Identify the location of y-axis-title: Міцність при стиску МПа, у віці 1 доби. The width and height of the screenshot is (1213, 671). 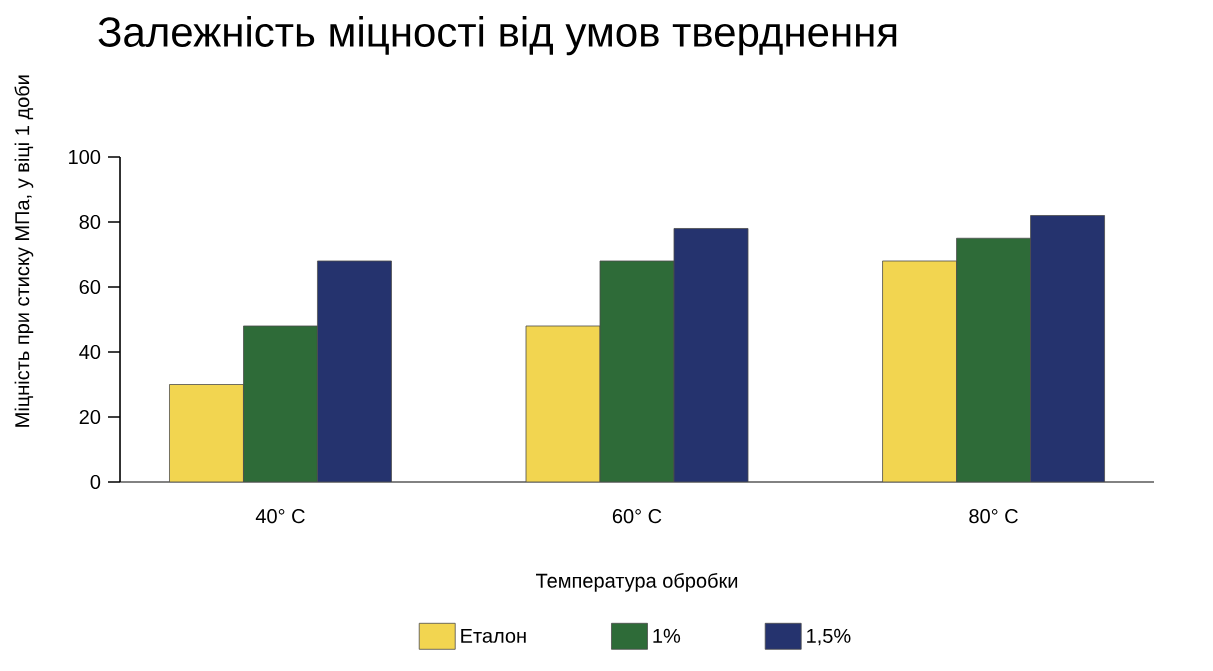
(24, 251).